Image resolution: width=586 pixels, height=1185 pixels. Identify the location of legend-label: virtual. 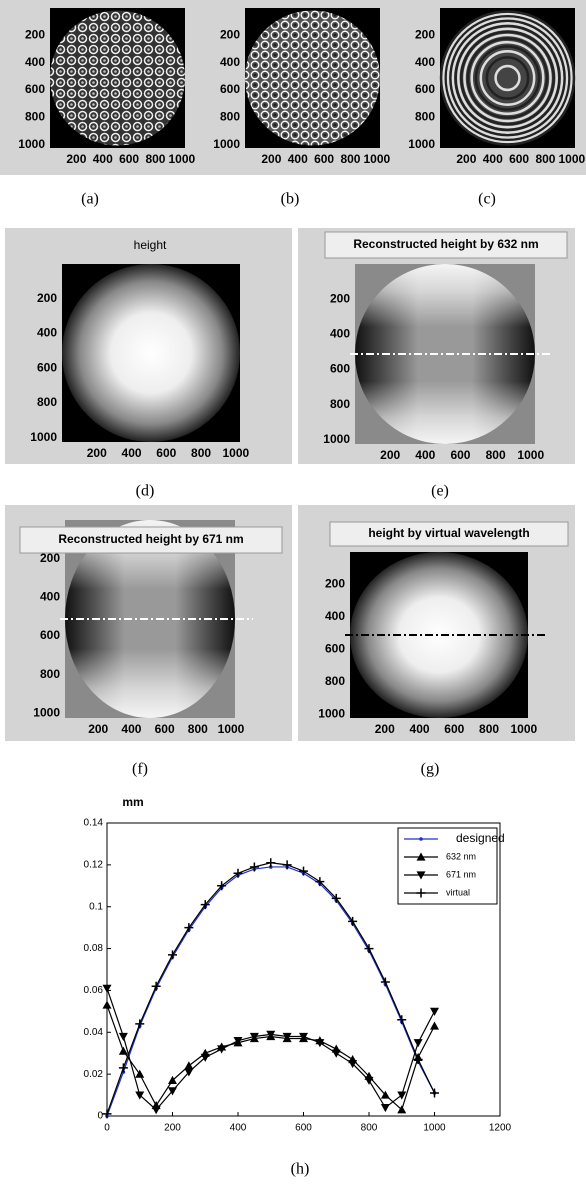
(458, 892).